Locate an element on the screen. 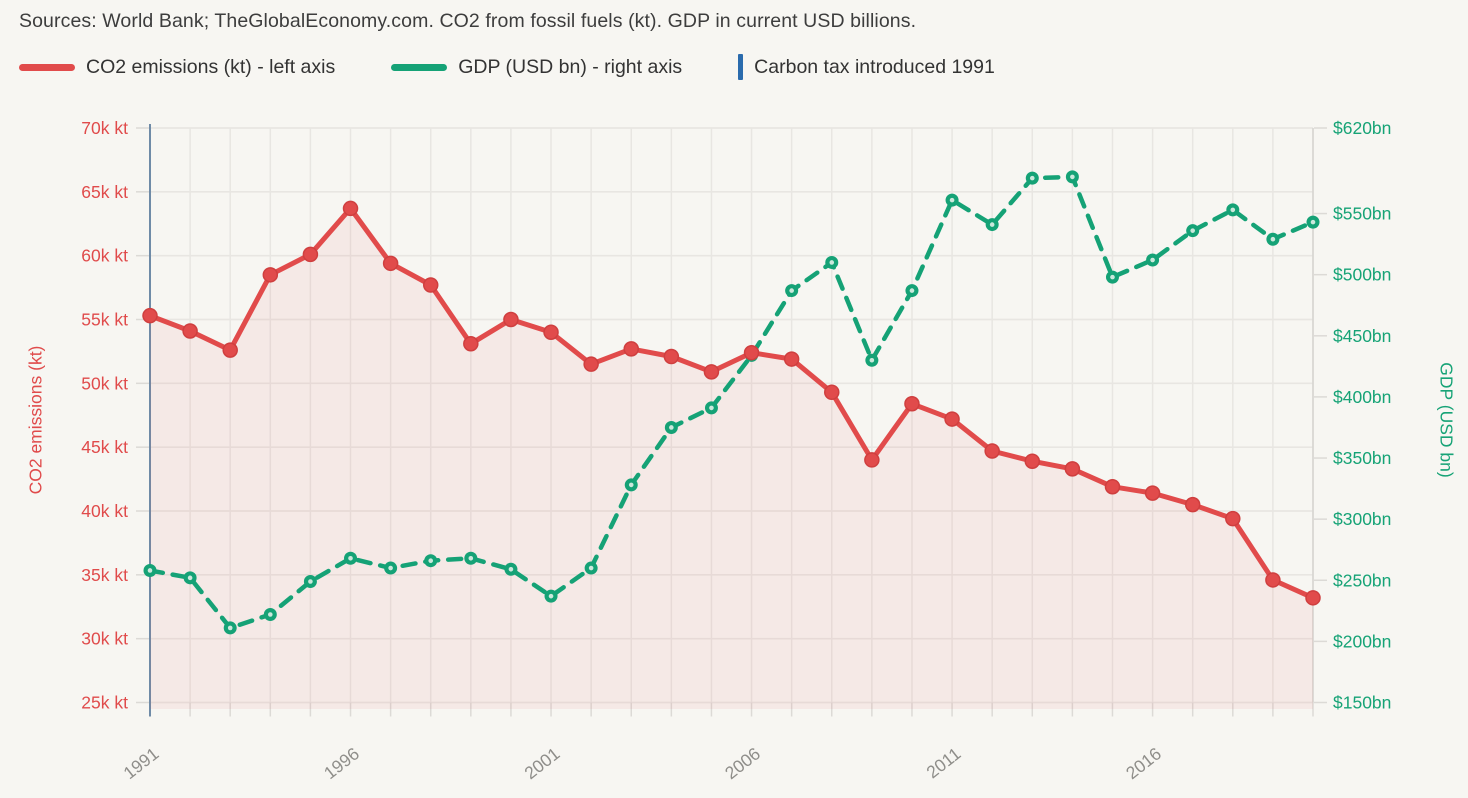 The height and width of the screenshot is (798, 1468). x-axis-tick-label: 1996 is located at coordinates (341, 763).